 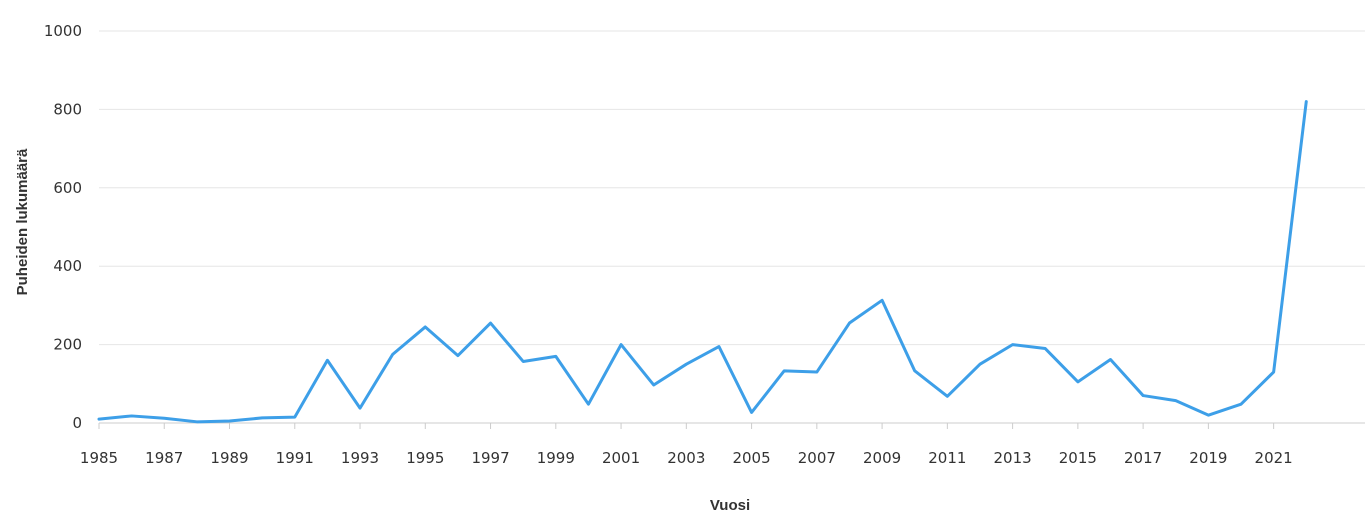 I want to click on y-axis-ticks: 0 200 400 600 800 1000, so click(x=63, y=227).